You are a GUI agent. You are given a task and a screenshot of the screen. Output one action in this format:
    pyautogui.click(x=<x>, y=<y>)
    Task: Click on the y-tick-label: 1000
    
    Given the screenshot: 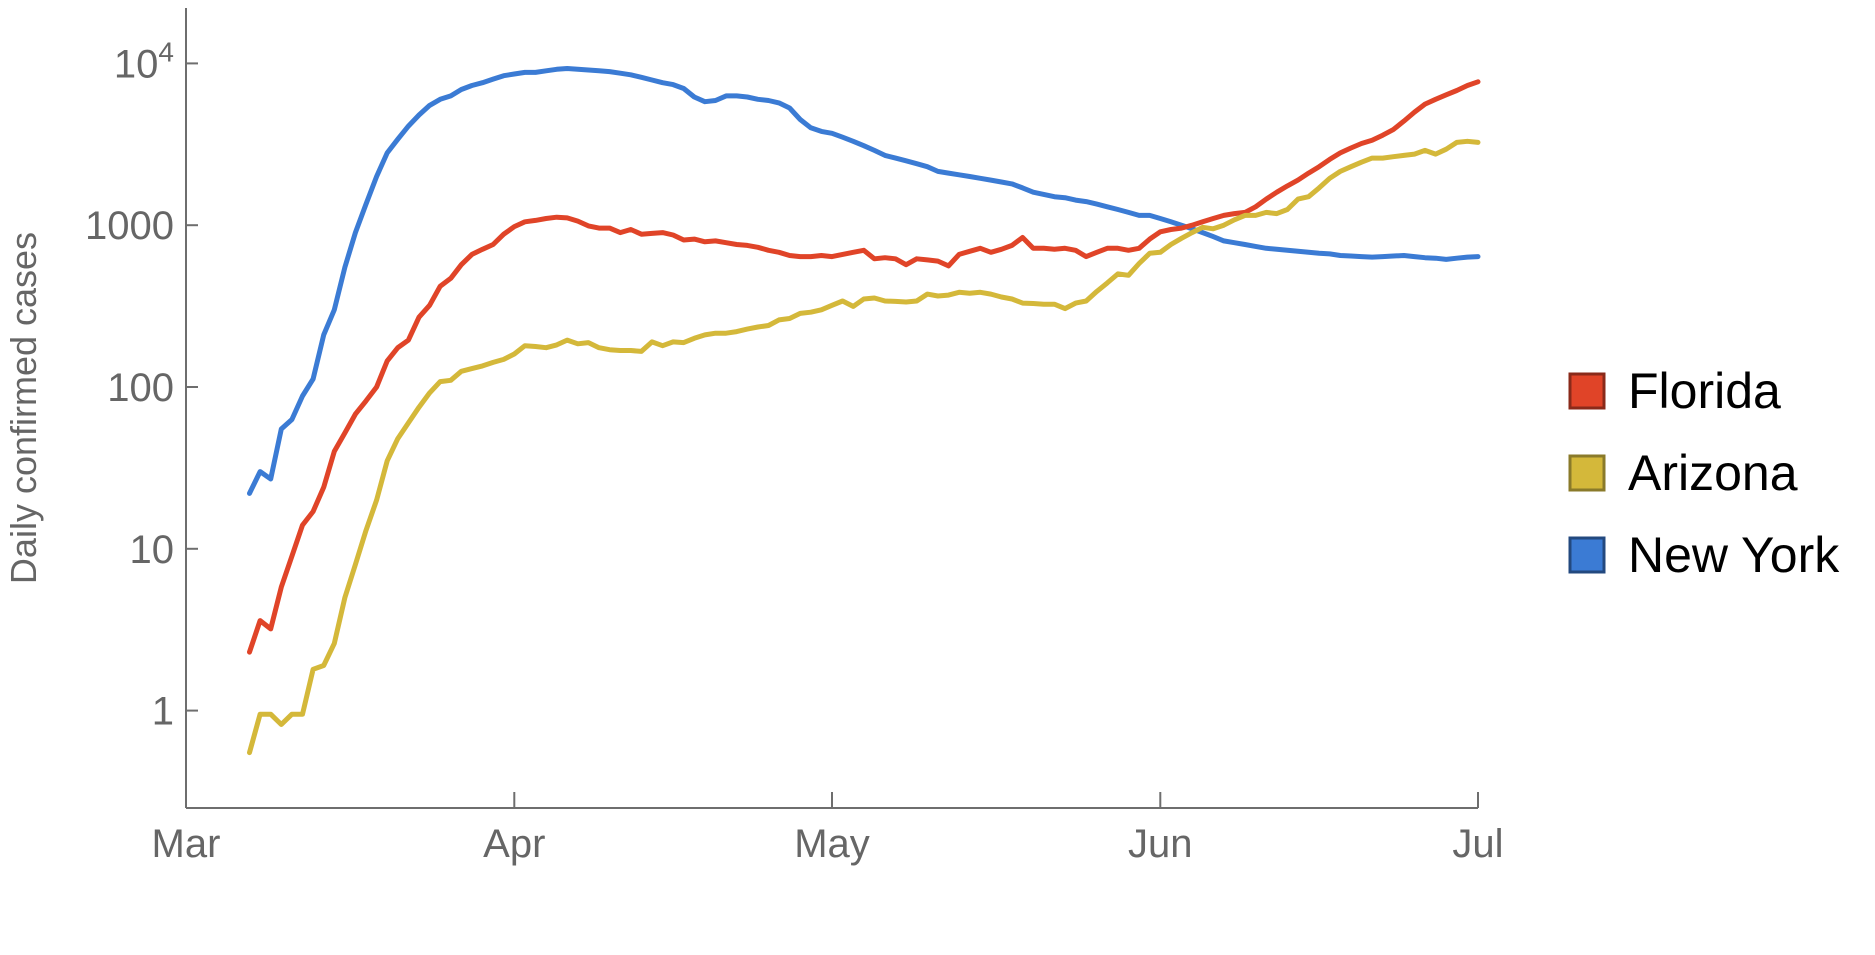 What is the action you would take?
    pyautogui.click(x=129, y=226)
    